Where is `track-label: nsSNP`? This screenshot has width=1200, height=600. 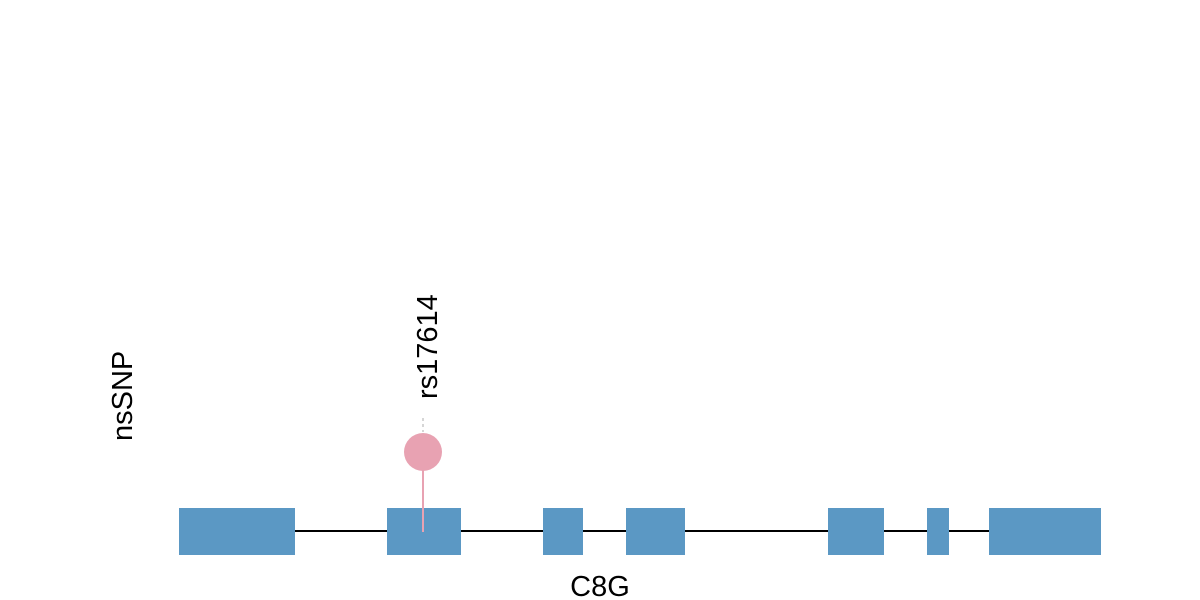
track-label: nsSNP is located at coordinates (123, 396).